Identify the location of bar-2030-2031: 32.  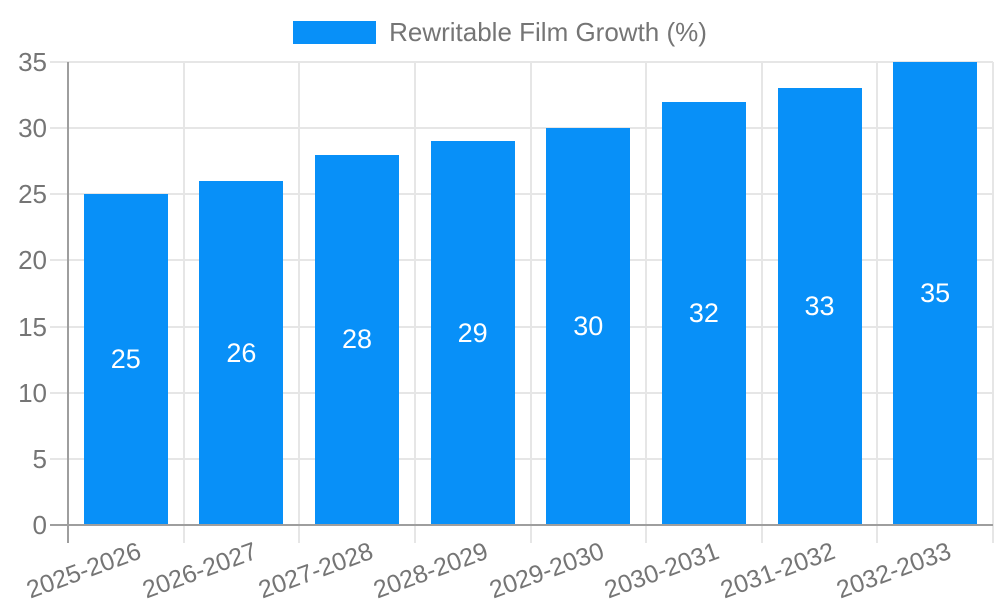
(703, 313).